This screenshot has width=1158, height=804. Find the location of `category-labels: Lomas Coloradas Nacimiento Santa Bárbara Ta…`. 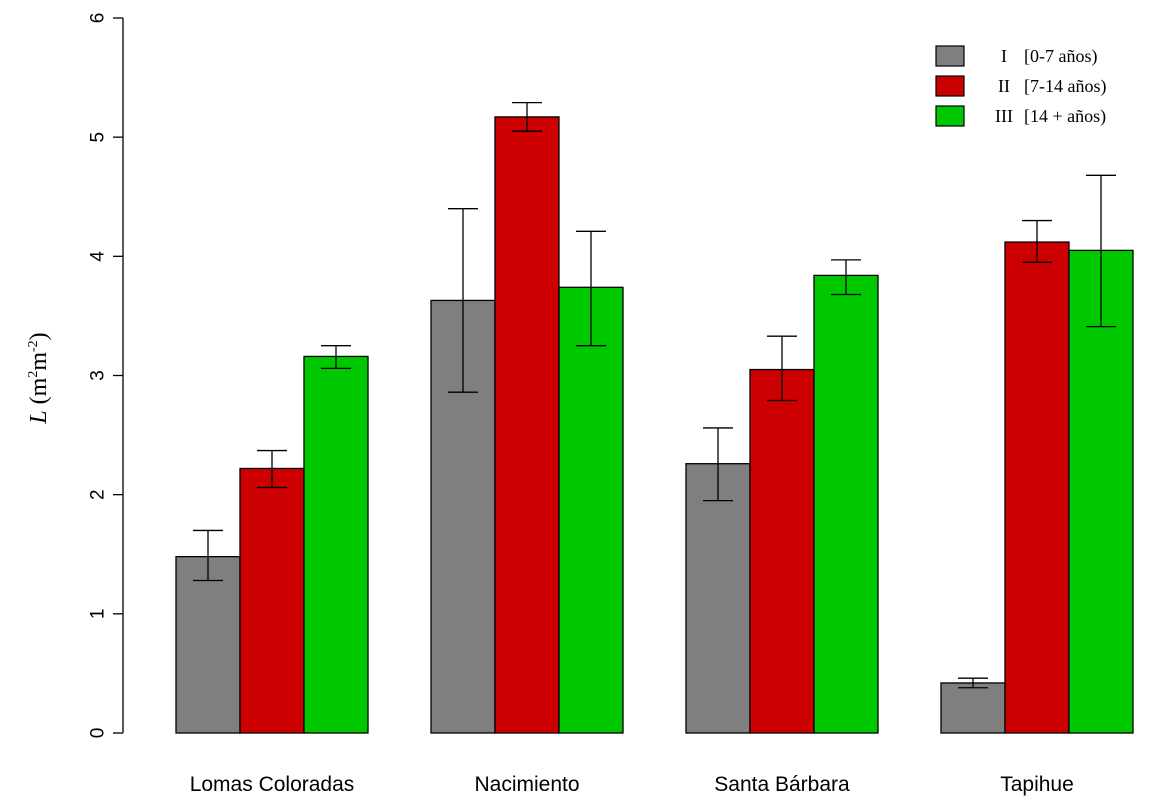

category-labels: Lomas Coloradas Nacimiento Santa Bárbara Ta… is located at coordinates (632, 784).